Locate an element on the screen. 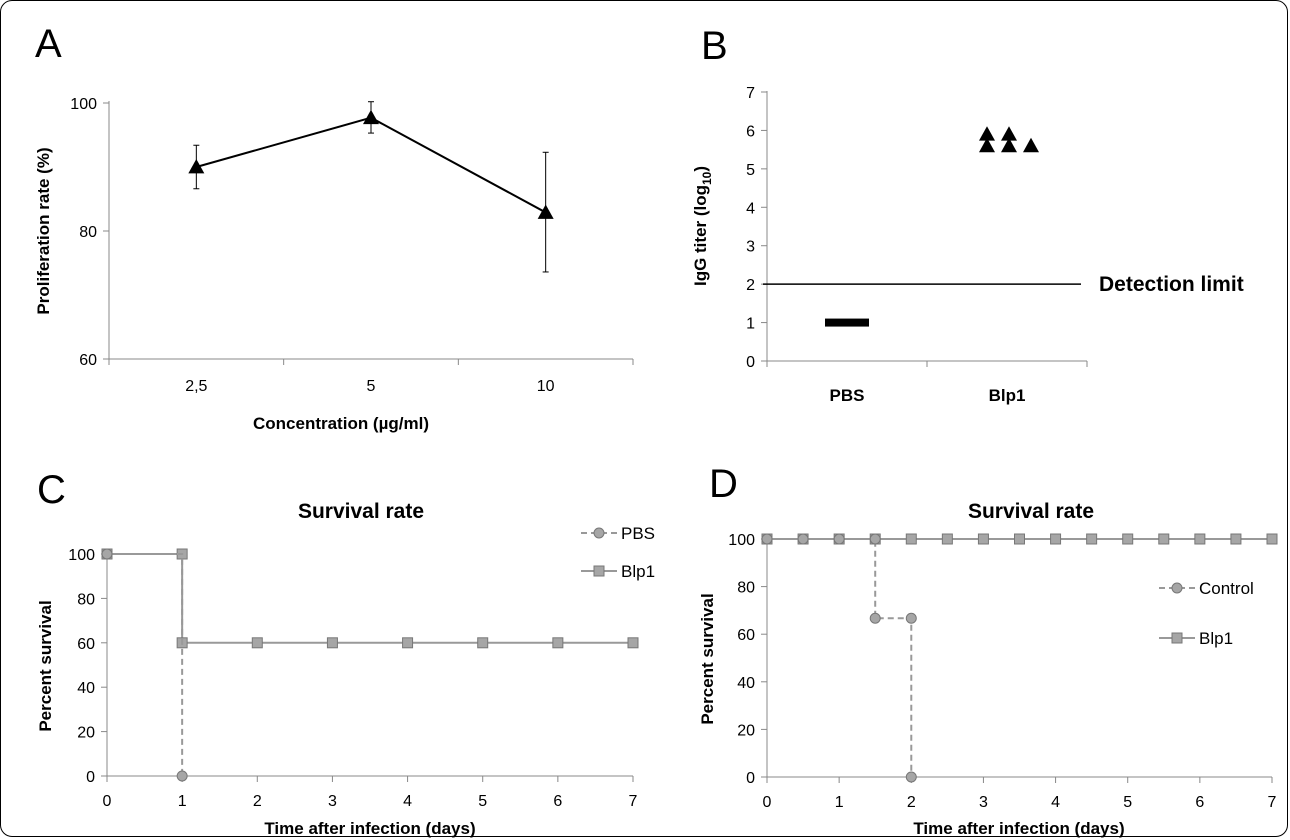 Image resolution: width=1290 pixels, height=840 pixels. chart-c-title: Survival rate is located at coordinates (361, 511).